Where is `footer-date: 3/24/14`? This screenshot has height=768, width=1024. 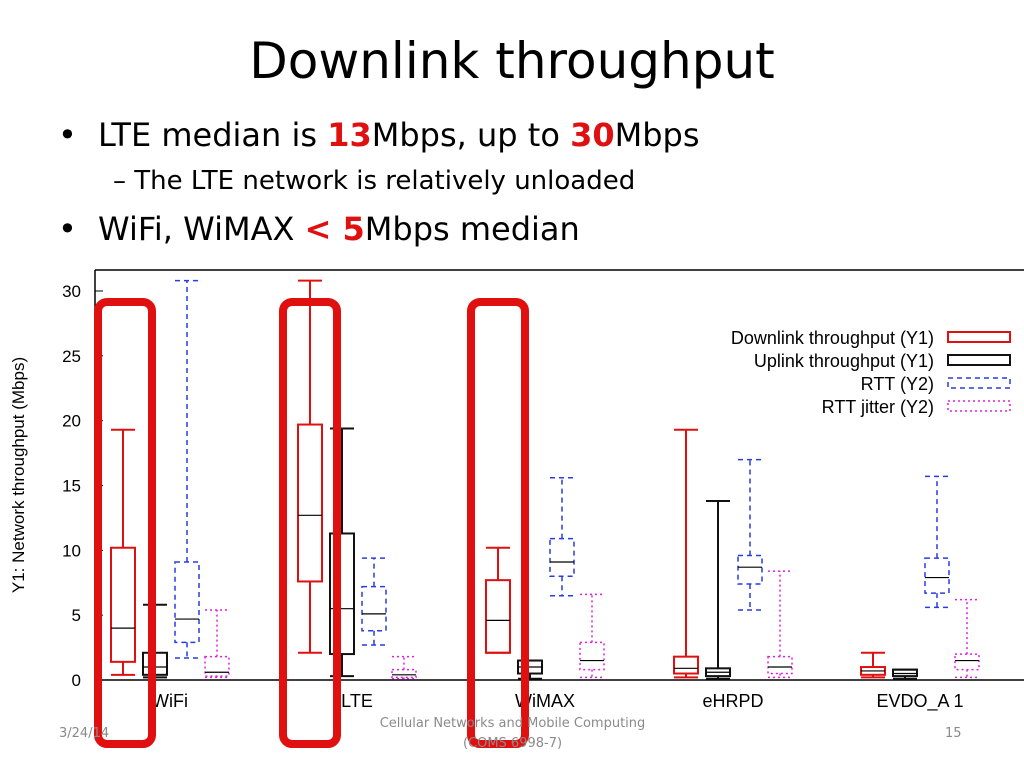
footer-date: 3/24/14 is located at coordinates (84, 733).